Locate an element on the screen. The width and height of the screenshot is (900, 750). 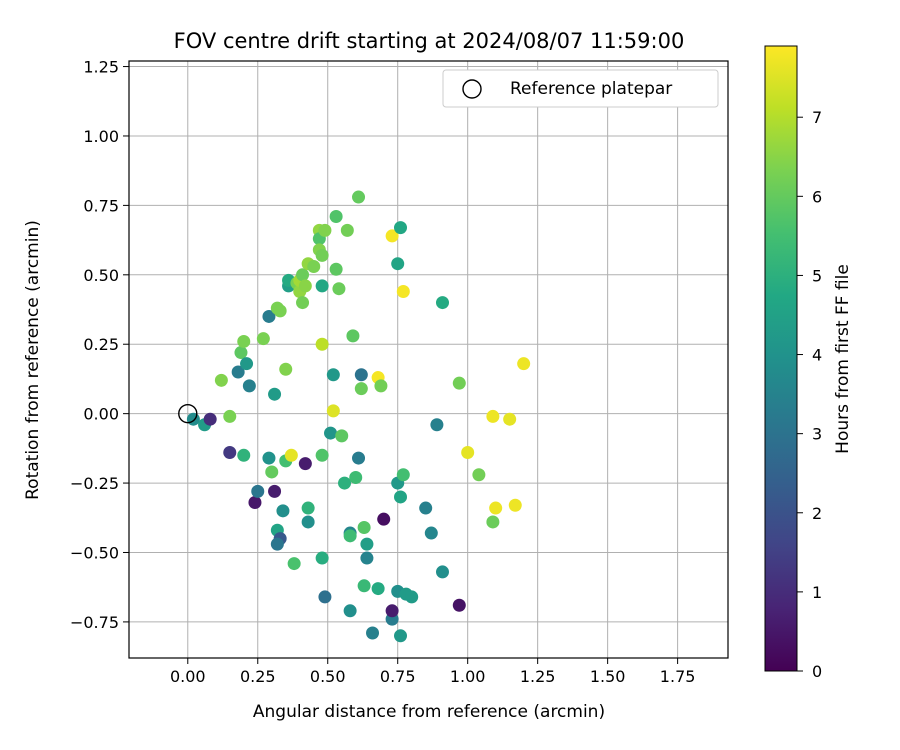
x-tick-label: 1.00 is located at coordinates (468, 676).